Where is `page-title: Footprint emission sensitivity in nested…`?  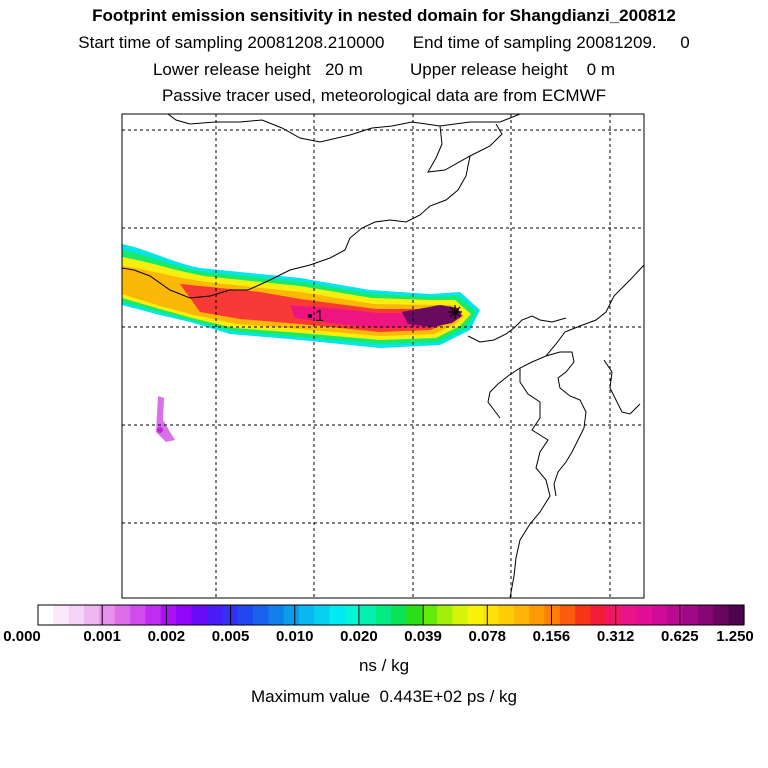 page-title: Footprint emission sensitivity in nested… is located at coordinates (384, 15).